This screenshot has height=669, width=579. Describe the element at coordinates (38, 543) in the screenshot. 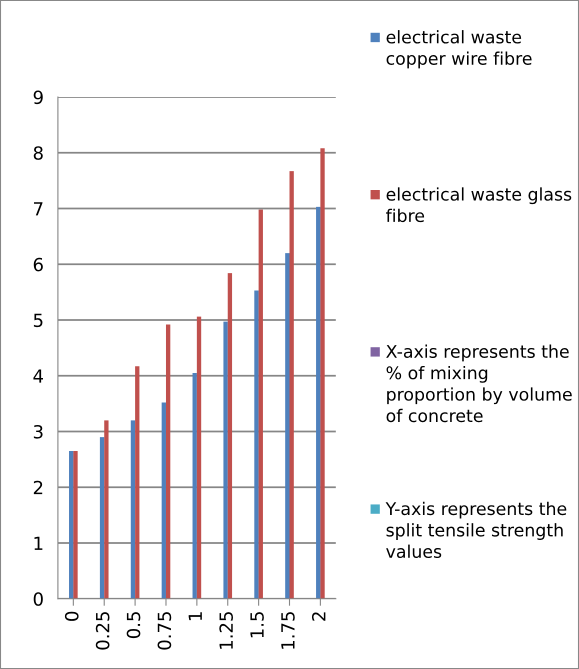

I see `y-tick-label: 1` at that location.